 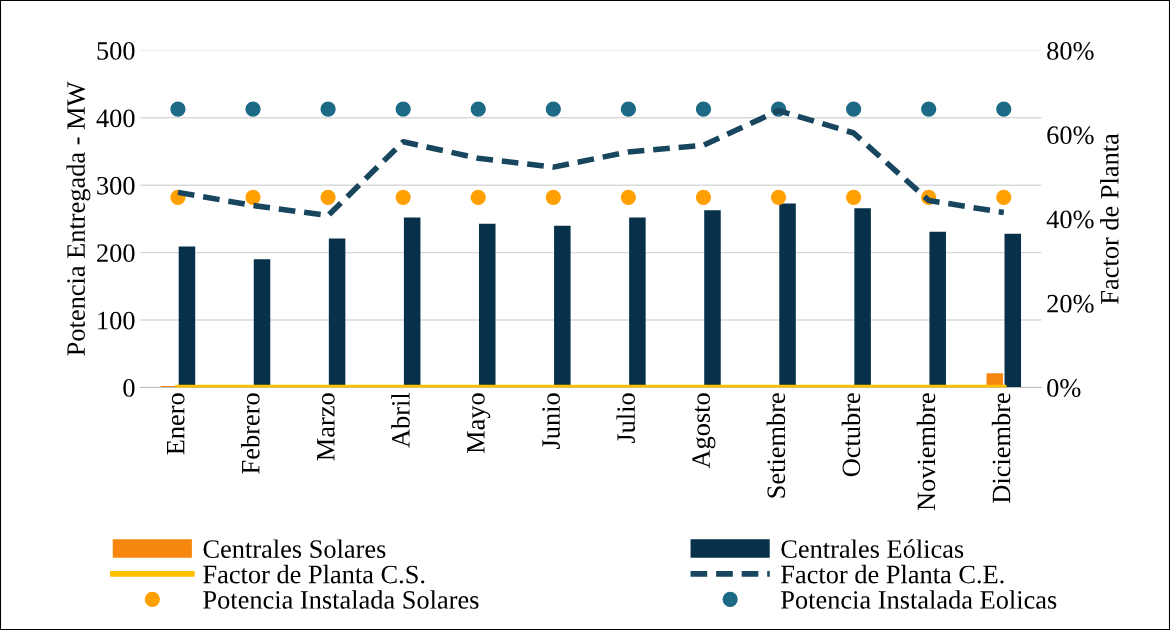 What do you see at coordinates (116, 320) in the screenshot?
I see `y-tick-label: 100` at bounding box center [116, 320].